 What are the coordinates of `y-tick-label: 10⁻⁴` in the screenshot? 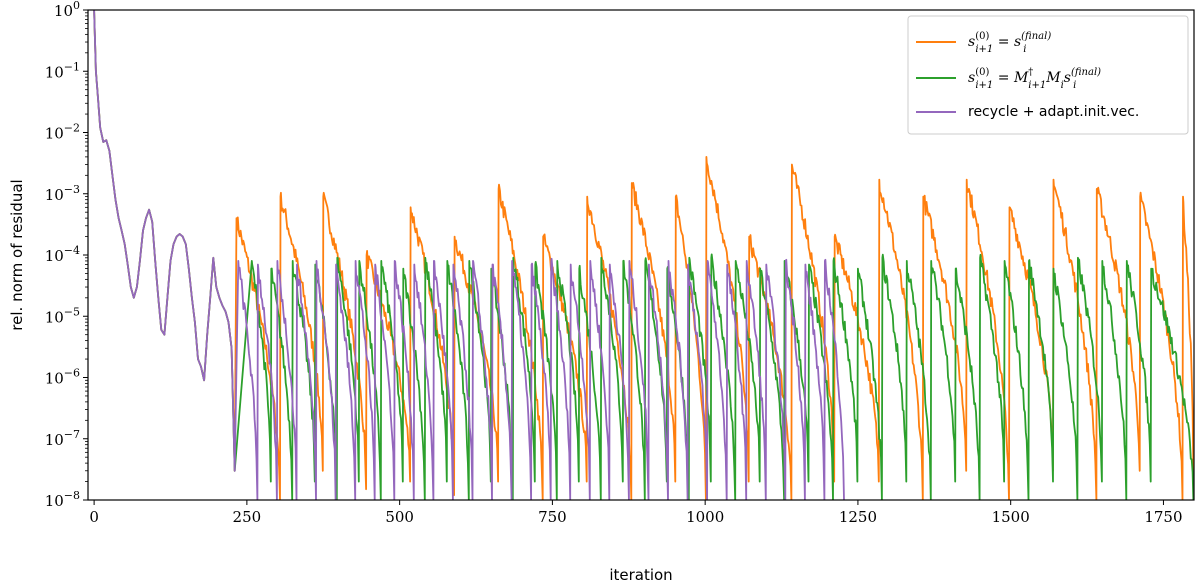 It's located at (62, 254).